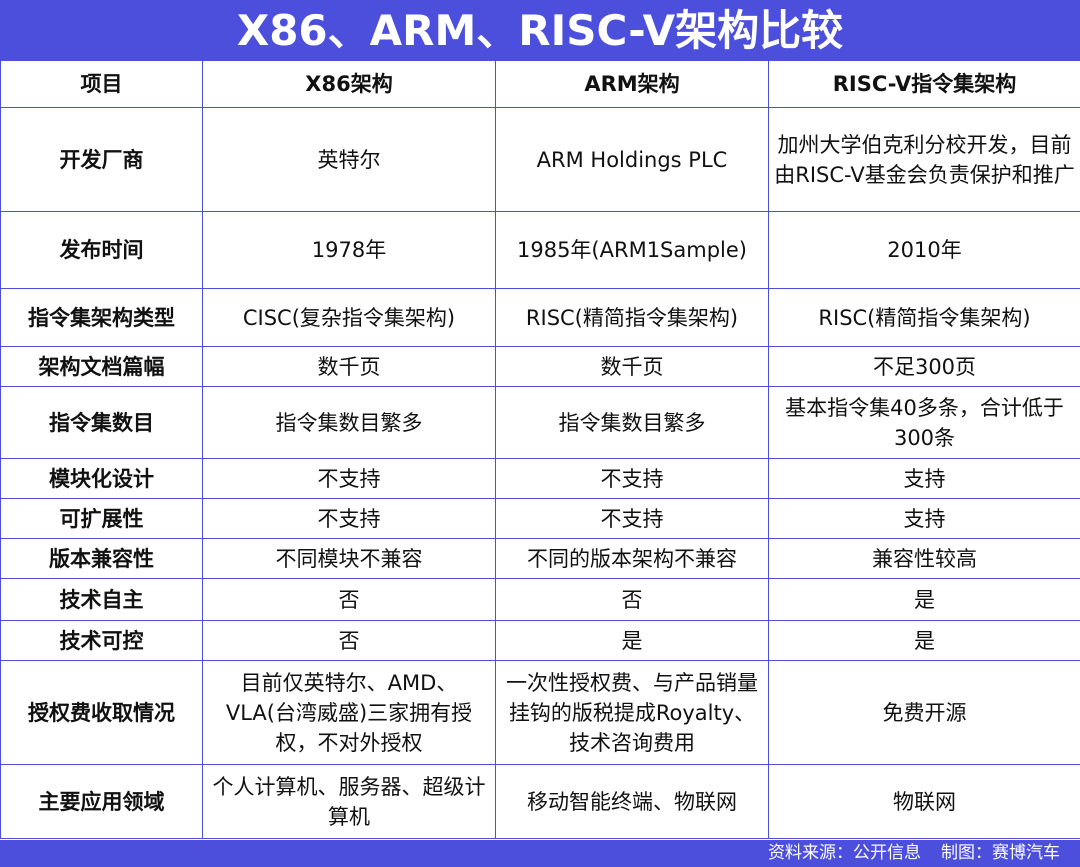 The height and width of the screenshot is (867, 1080). Describe the element at coordinates (924, 712) in the screenshot. I see `table-cell: 免费开源` at that location.